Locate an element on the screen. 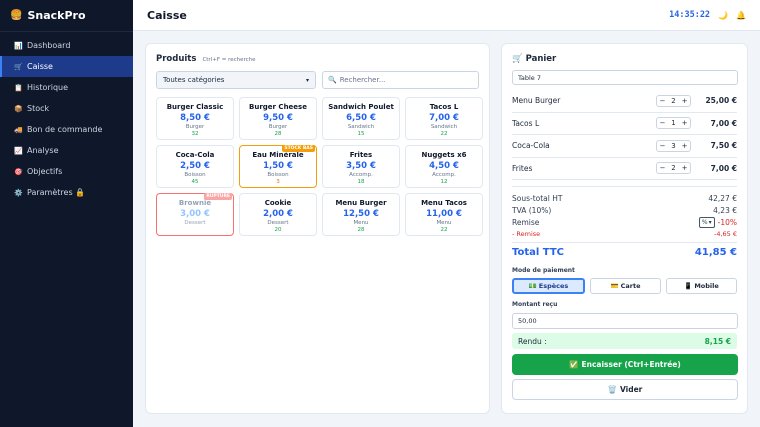  cash-icon: 💵 is located at coordinates (532, 286).